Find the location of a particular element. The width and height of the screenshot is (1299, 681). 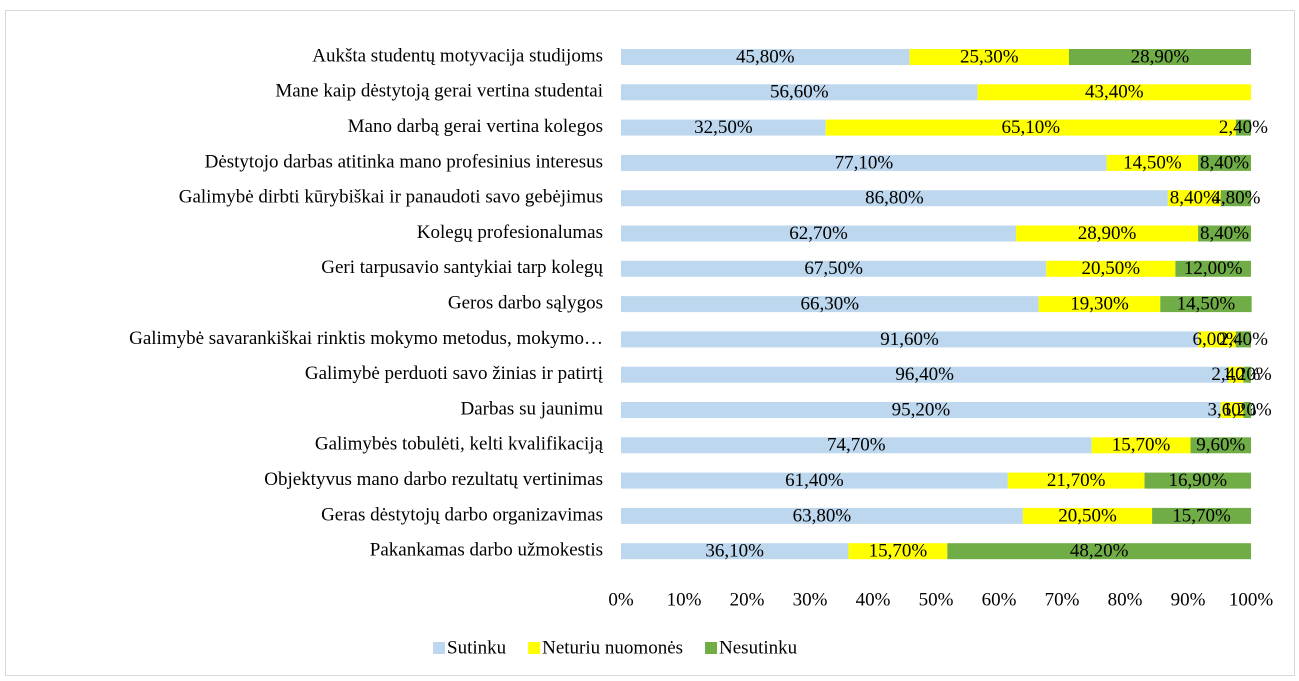

data-label: 95,20% is located at coordinates (921, 409).